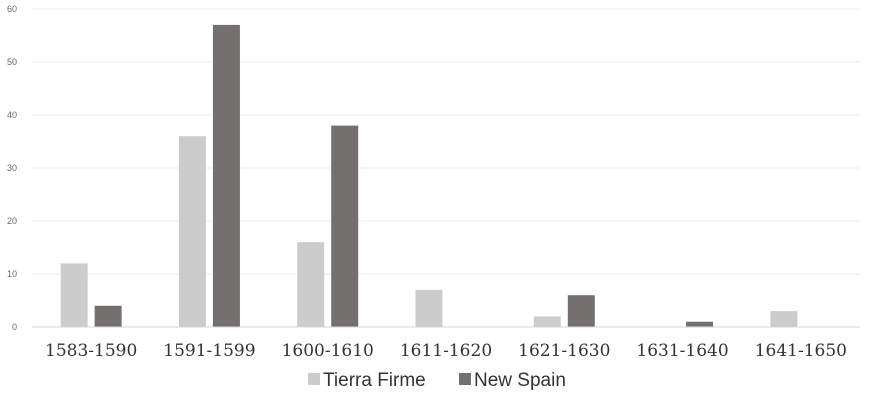 The width and height of the screenshot is (871, 401). I want to click on x-tick-label: 1631-1640, so click(682, 351).